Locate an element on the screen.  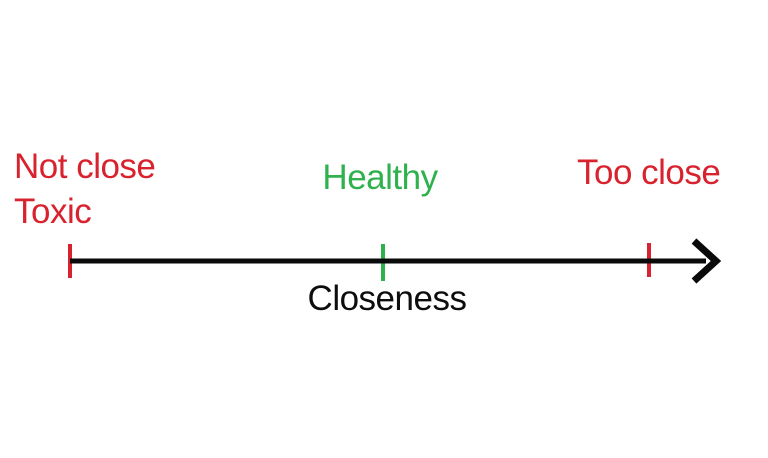
arrowhead-icon is located at coordinates (706, 261).